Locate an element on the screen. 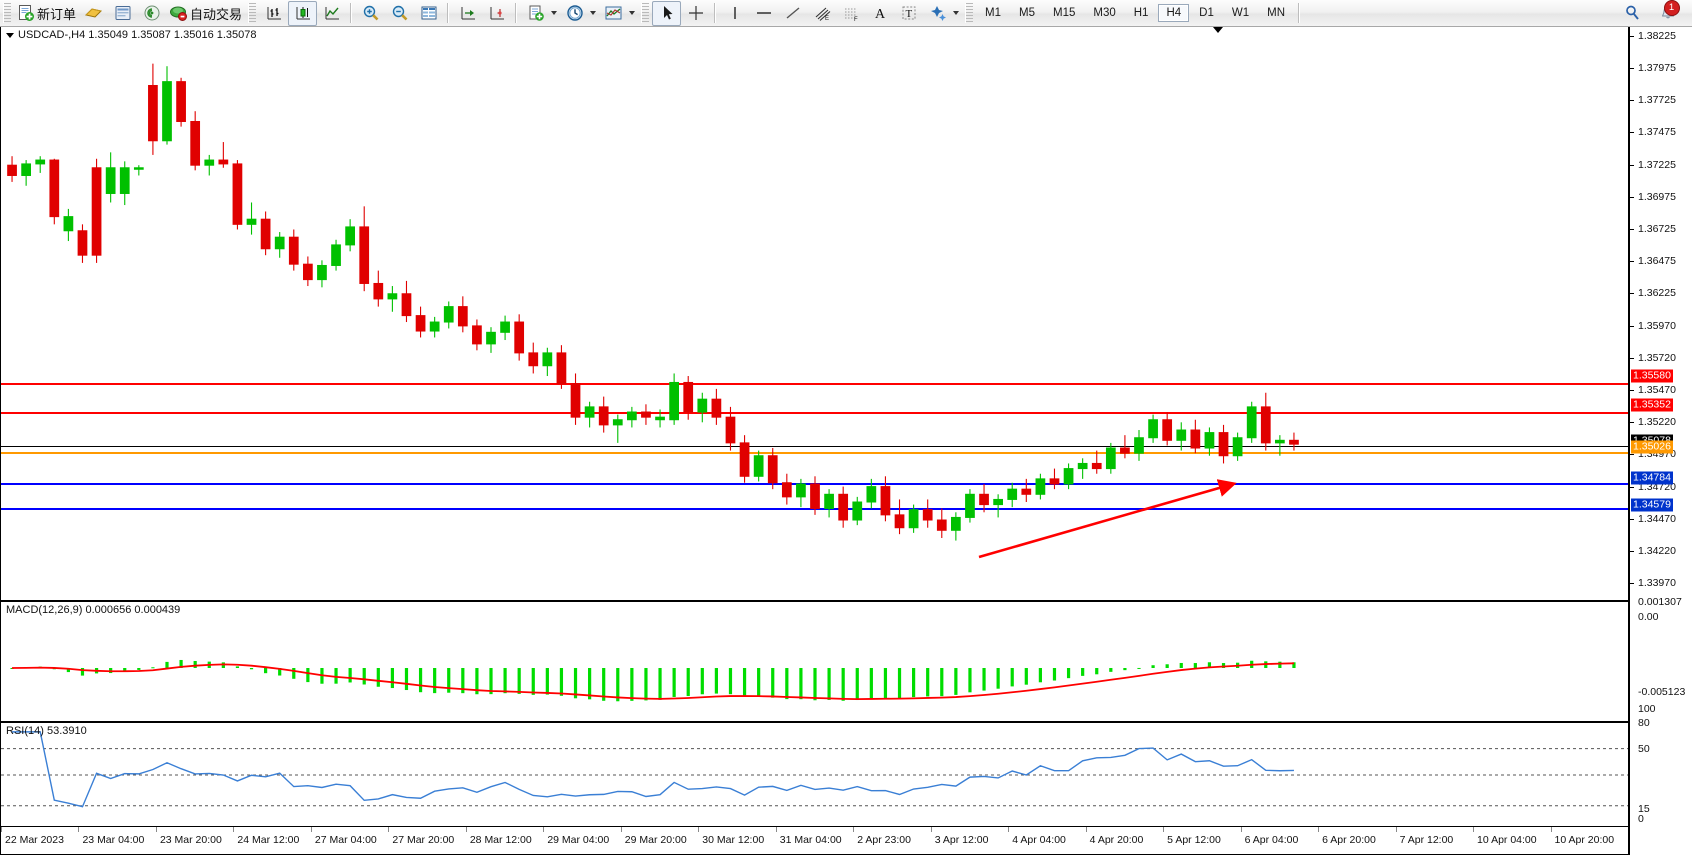  macd-indicator-pane: MACD(12,26,9) 0.000656 0.000439 is located at coordinates (814, 661).